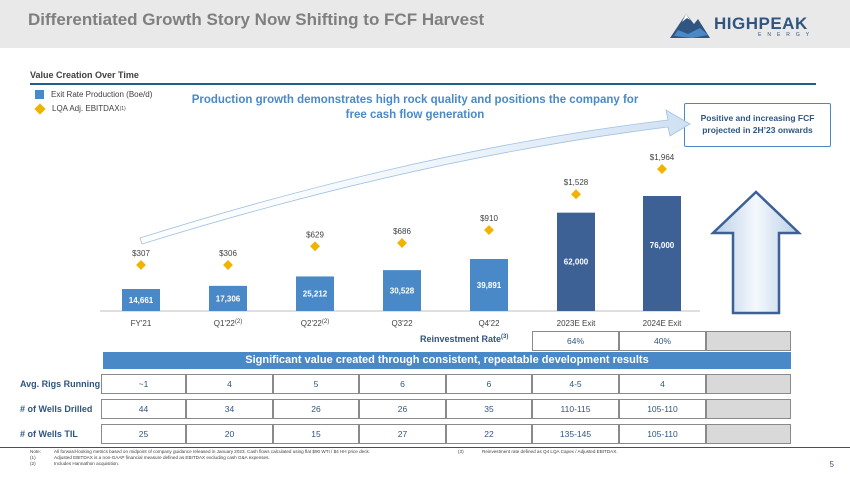  Describe the element at coordinates (402, 231) in the screenshot. I see `ebitdax-value-label: $686` at that location.